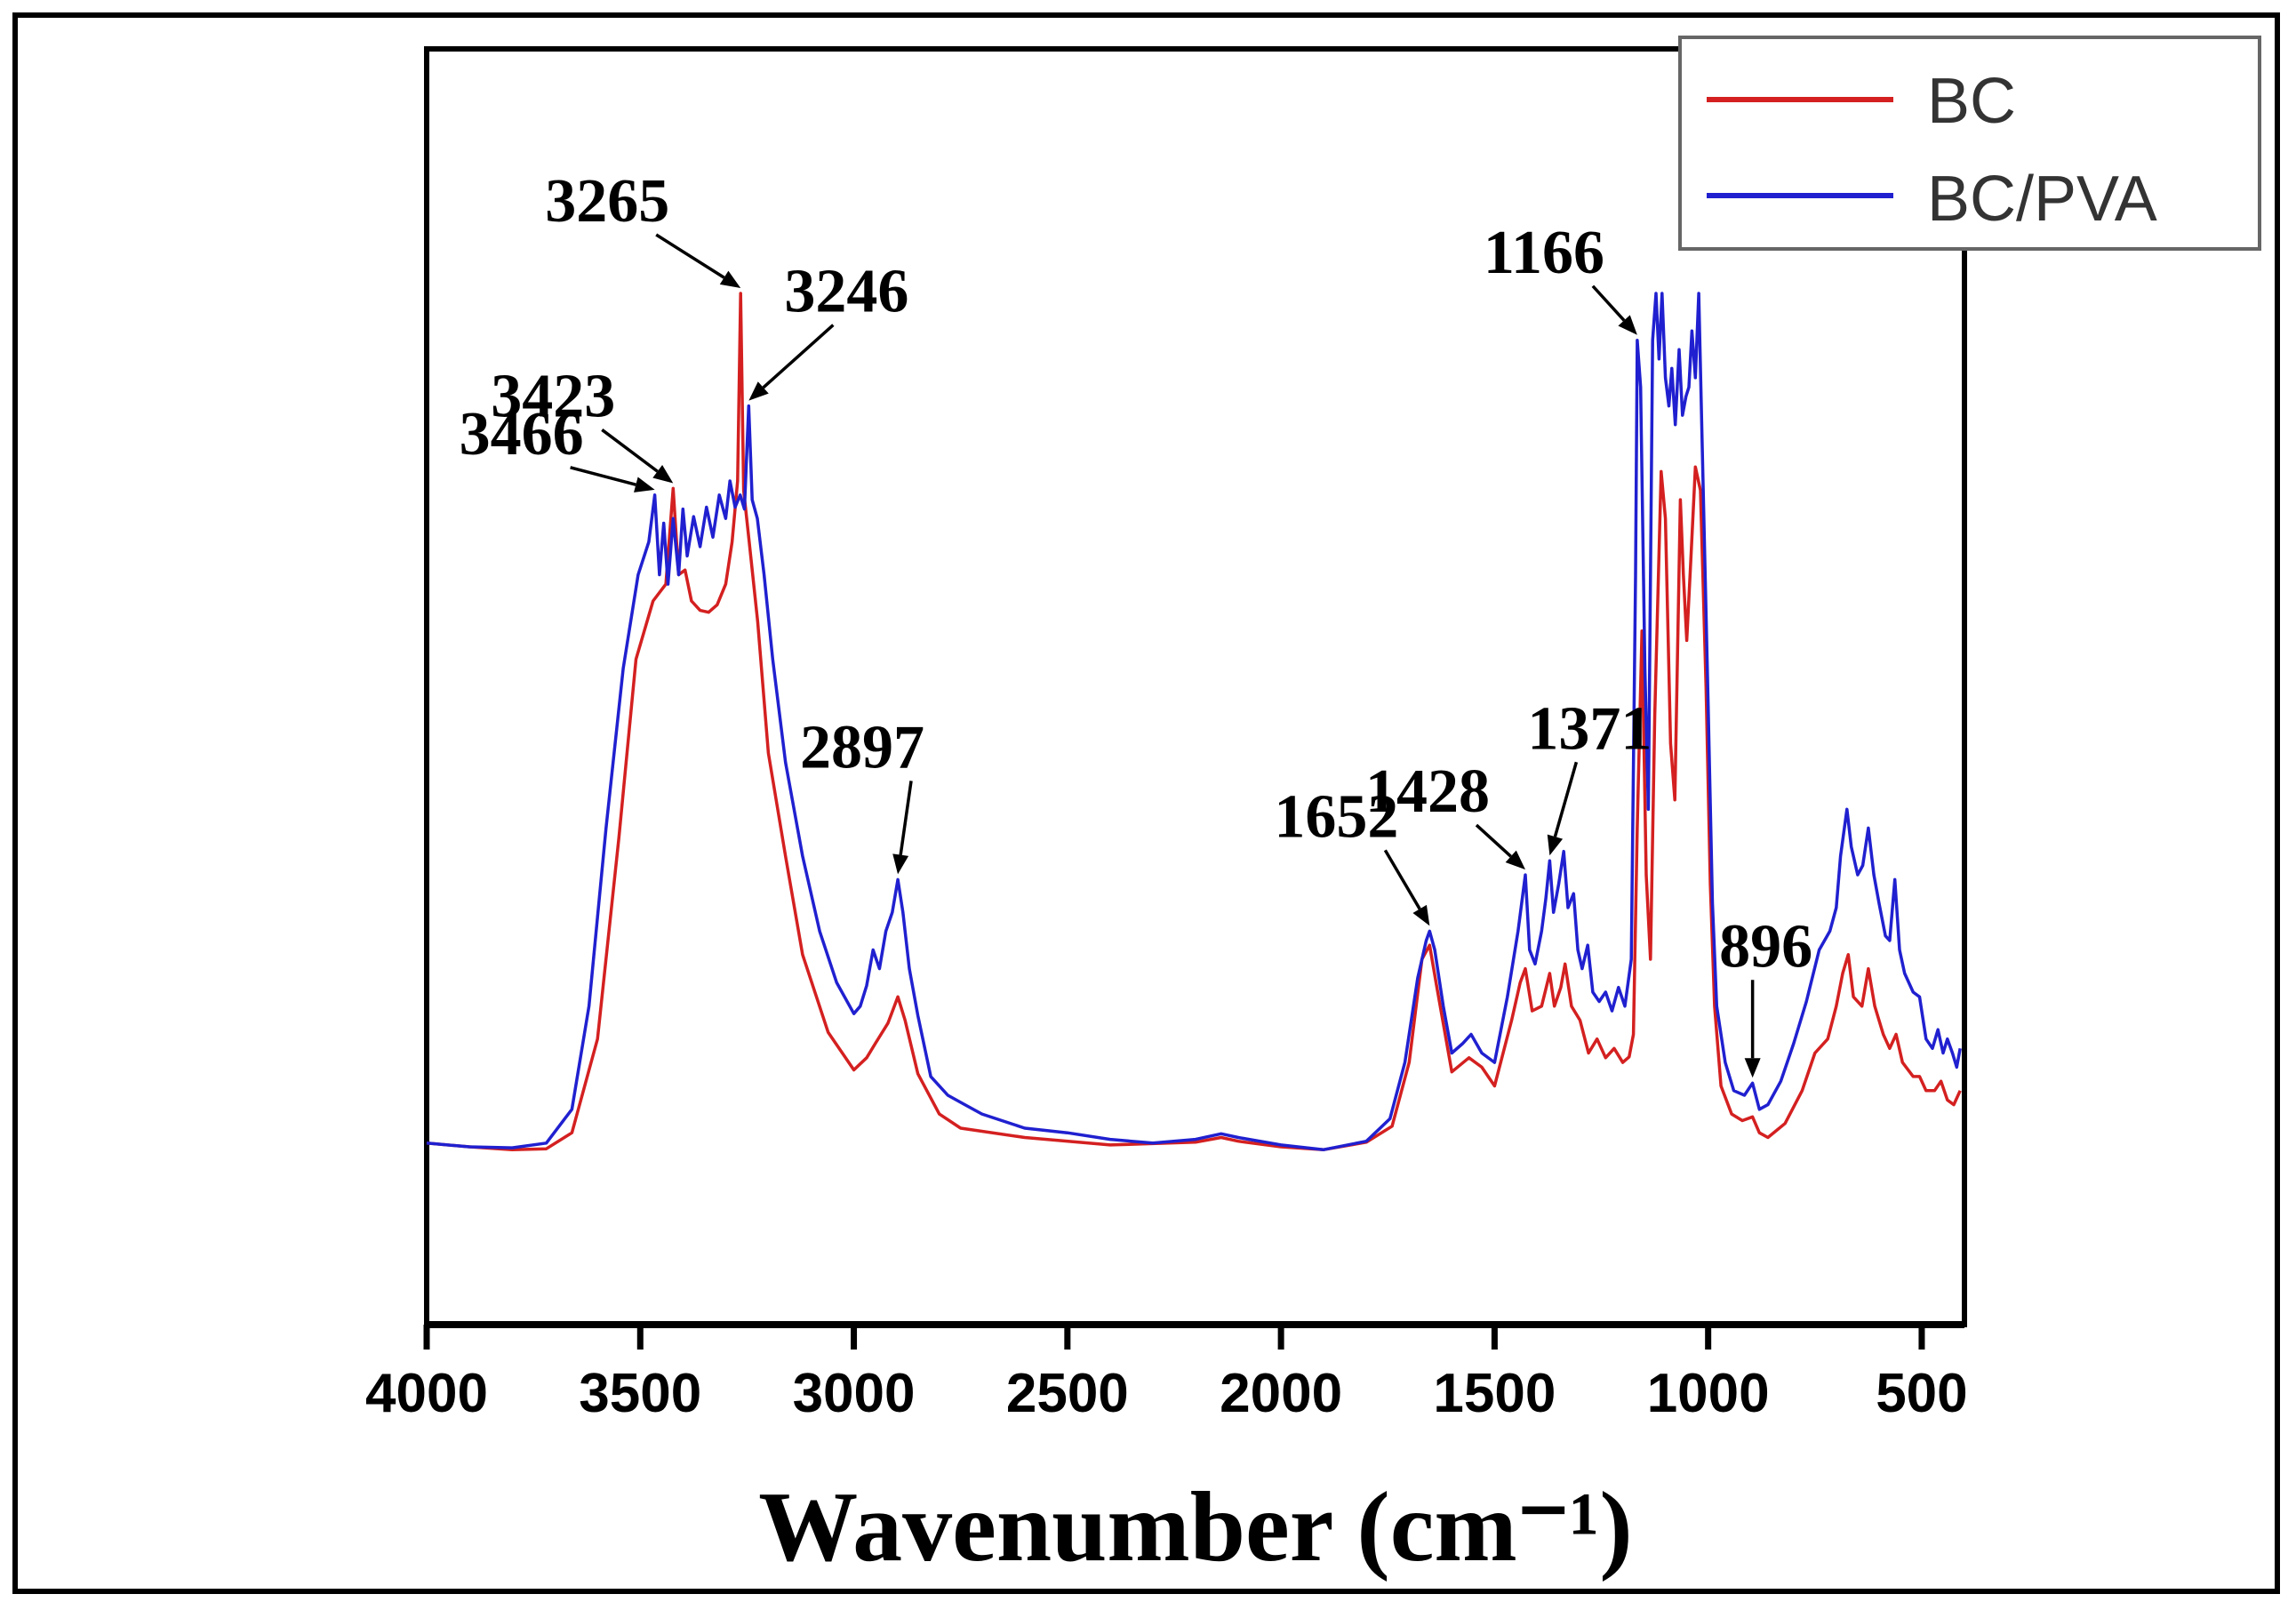 Image resolution: width=2296 pixels, height=1610 pixels. Describe the element at coordinates (2042, 199) in the screenshot. I see `legend-label-bc-pva: BC/PVA` at that location.